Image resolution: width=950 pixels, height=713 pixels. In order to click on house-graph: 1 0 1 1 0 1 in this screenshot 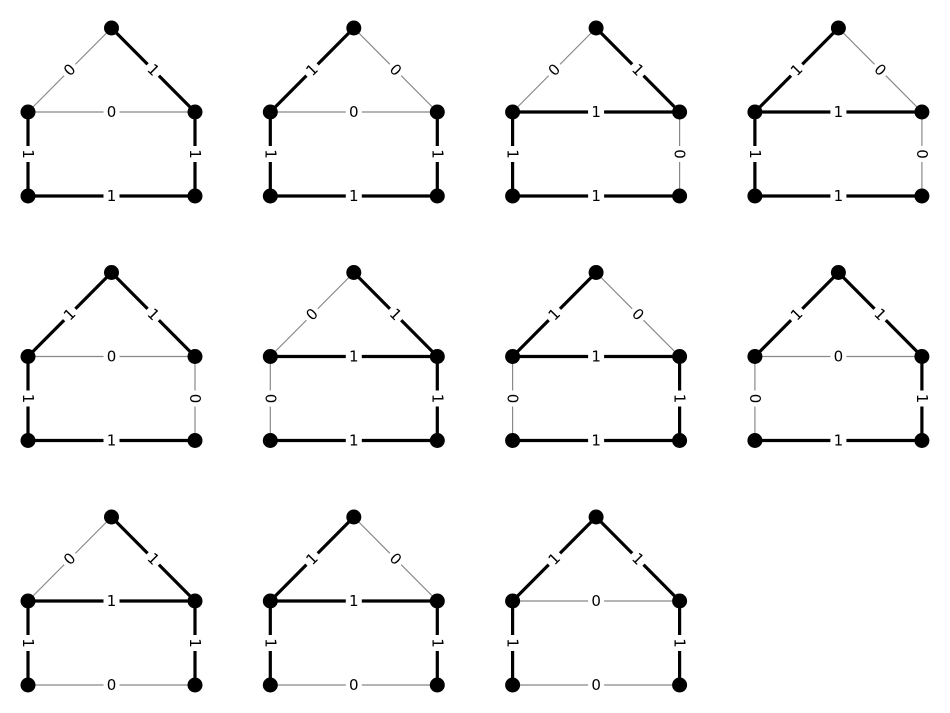, I will do `click(838, 112)`.